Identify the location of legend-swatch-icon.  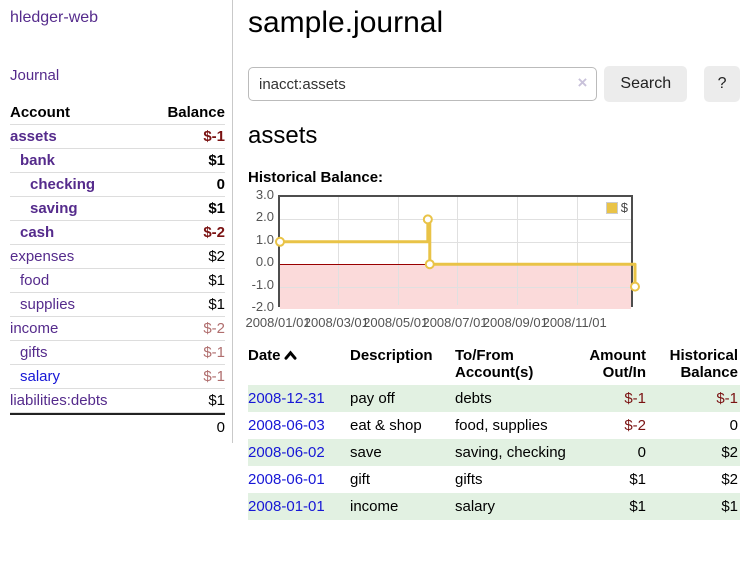
(611, 207).